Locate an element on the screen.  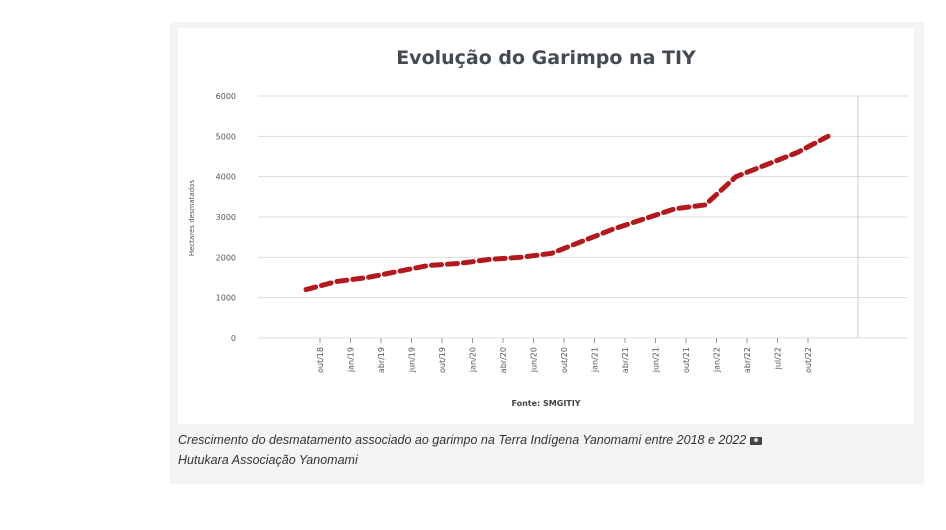
x-tick-label: jun/19 is located at coordinates (412, 360).